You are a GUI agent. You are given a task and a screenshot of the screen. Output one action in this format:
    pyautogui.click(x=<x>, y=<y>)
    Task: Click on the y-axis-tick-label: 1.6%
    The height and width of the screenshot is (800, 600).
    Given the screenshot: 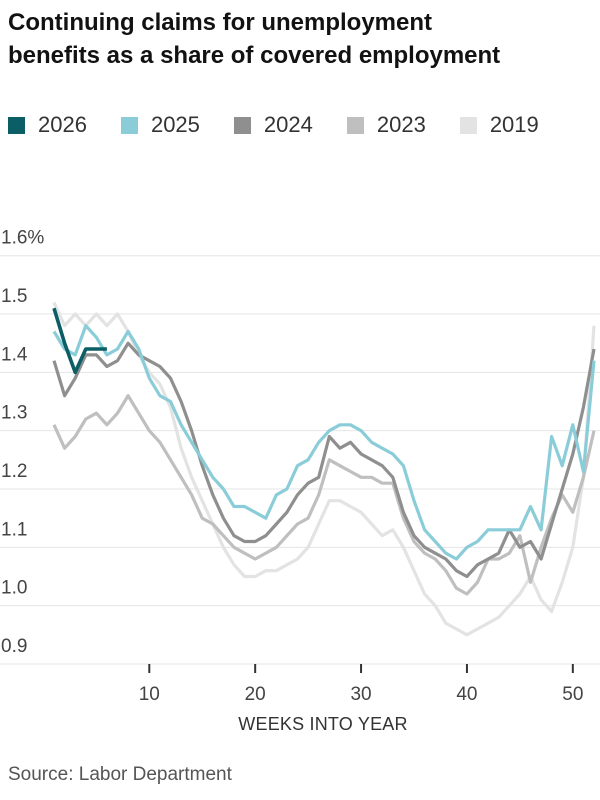 What is the action you would take?
    pyautogui.click(x=22, y=238)
    